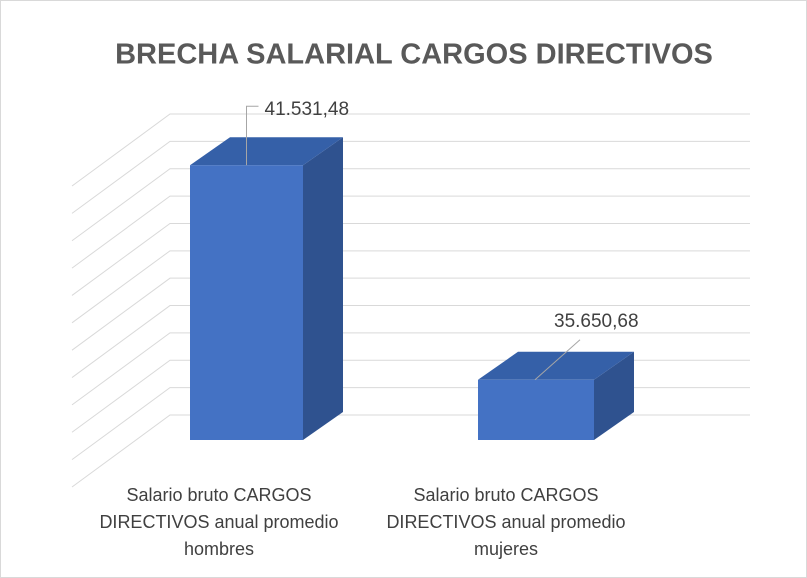  I want to click on data-label: 35.650,68, so click(596, 321).